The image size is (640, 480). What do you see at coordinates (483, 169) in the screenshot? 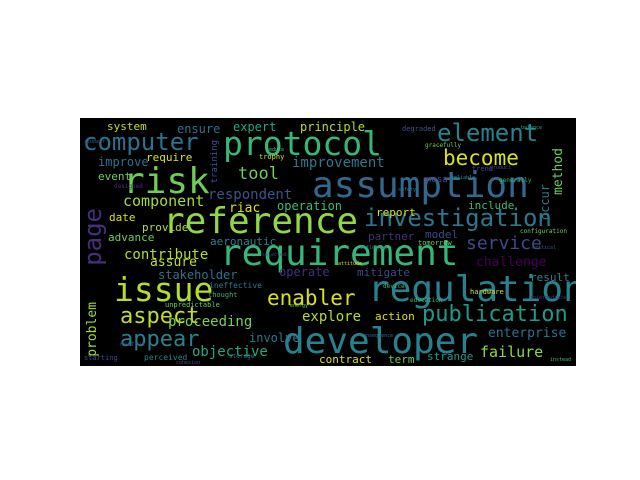
I see `word-trend: trend` at bounding box center [483, 169].